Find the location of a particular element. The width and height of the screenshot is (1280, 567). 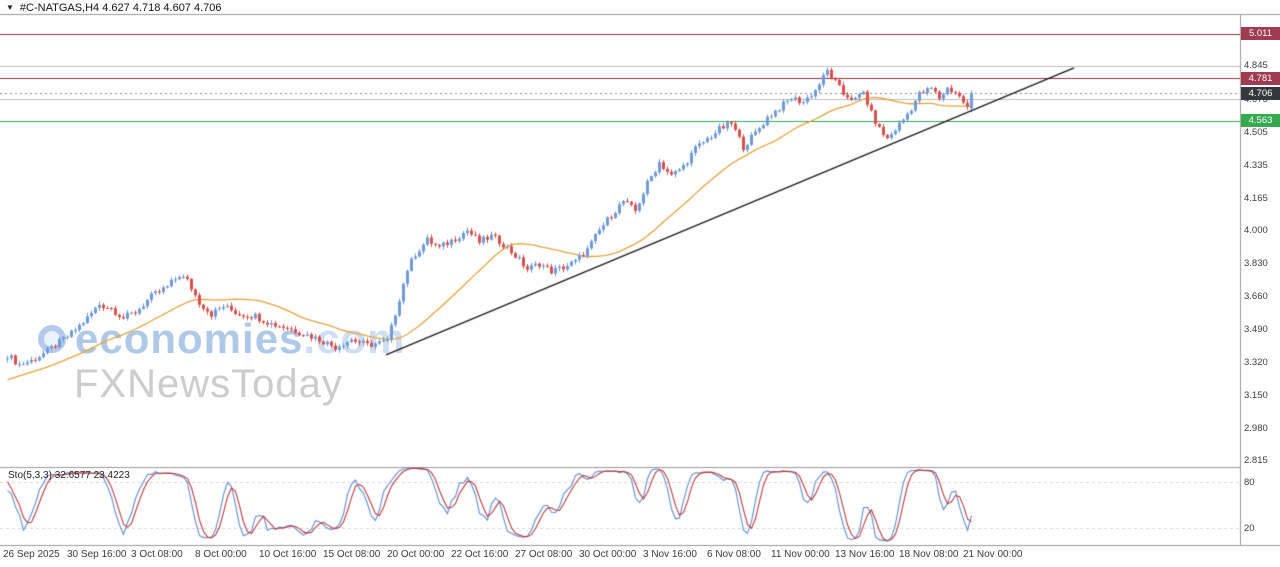

time-axis-label: 26 Sep 2025 is located at coordinates (31, 554).